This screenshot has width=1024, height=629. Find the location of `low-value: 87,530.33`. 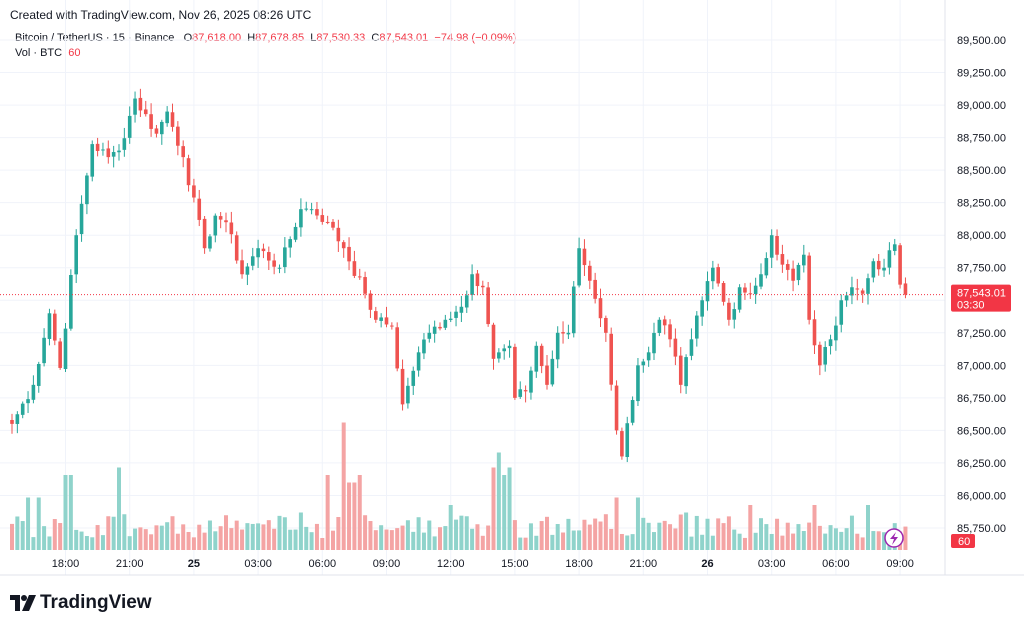

low-value: 87,530.33 is located at coordinates (341, 38).